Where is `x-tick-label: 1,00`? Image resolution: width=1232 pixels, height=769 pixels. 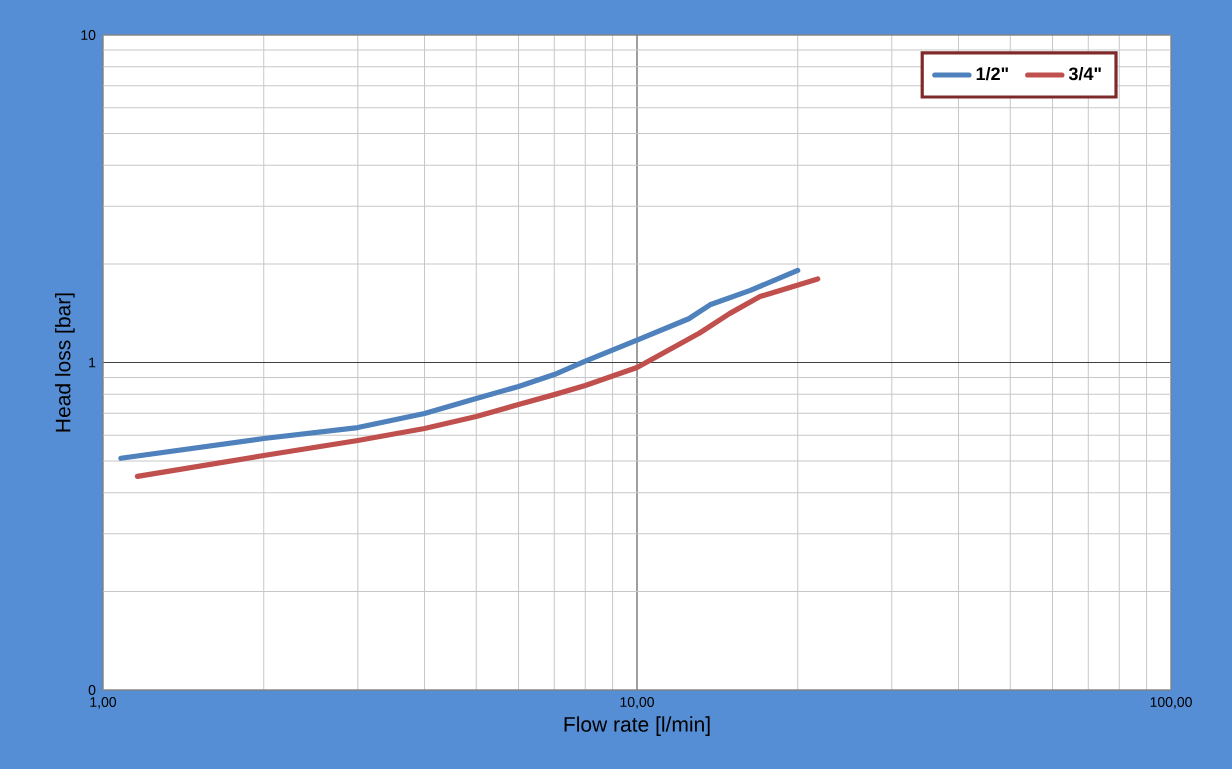
x-tick-label: 1,00 is located at coordinates (103, 703).